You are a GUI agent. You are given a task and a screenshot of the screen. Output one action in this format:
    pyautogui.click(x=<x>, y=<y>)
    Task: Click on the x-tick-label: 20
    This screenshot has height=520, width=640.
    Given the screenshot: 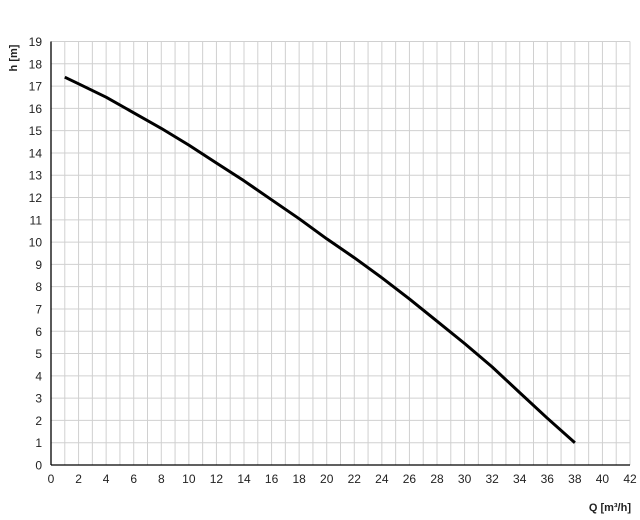 What is the action you would take?
    pyautogui.click(x=327, y=479)
    